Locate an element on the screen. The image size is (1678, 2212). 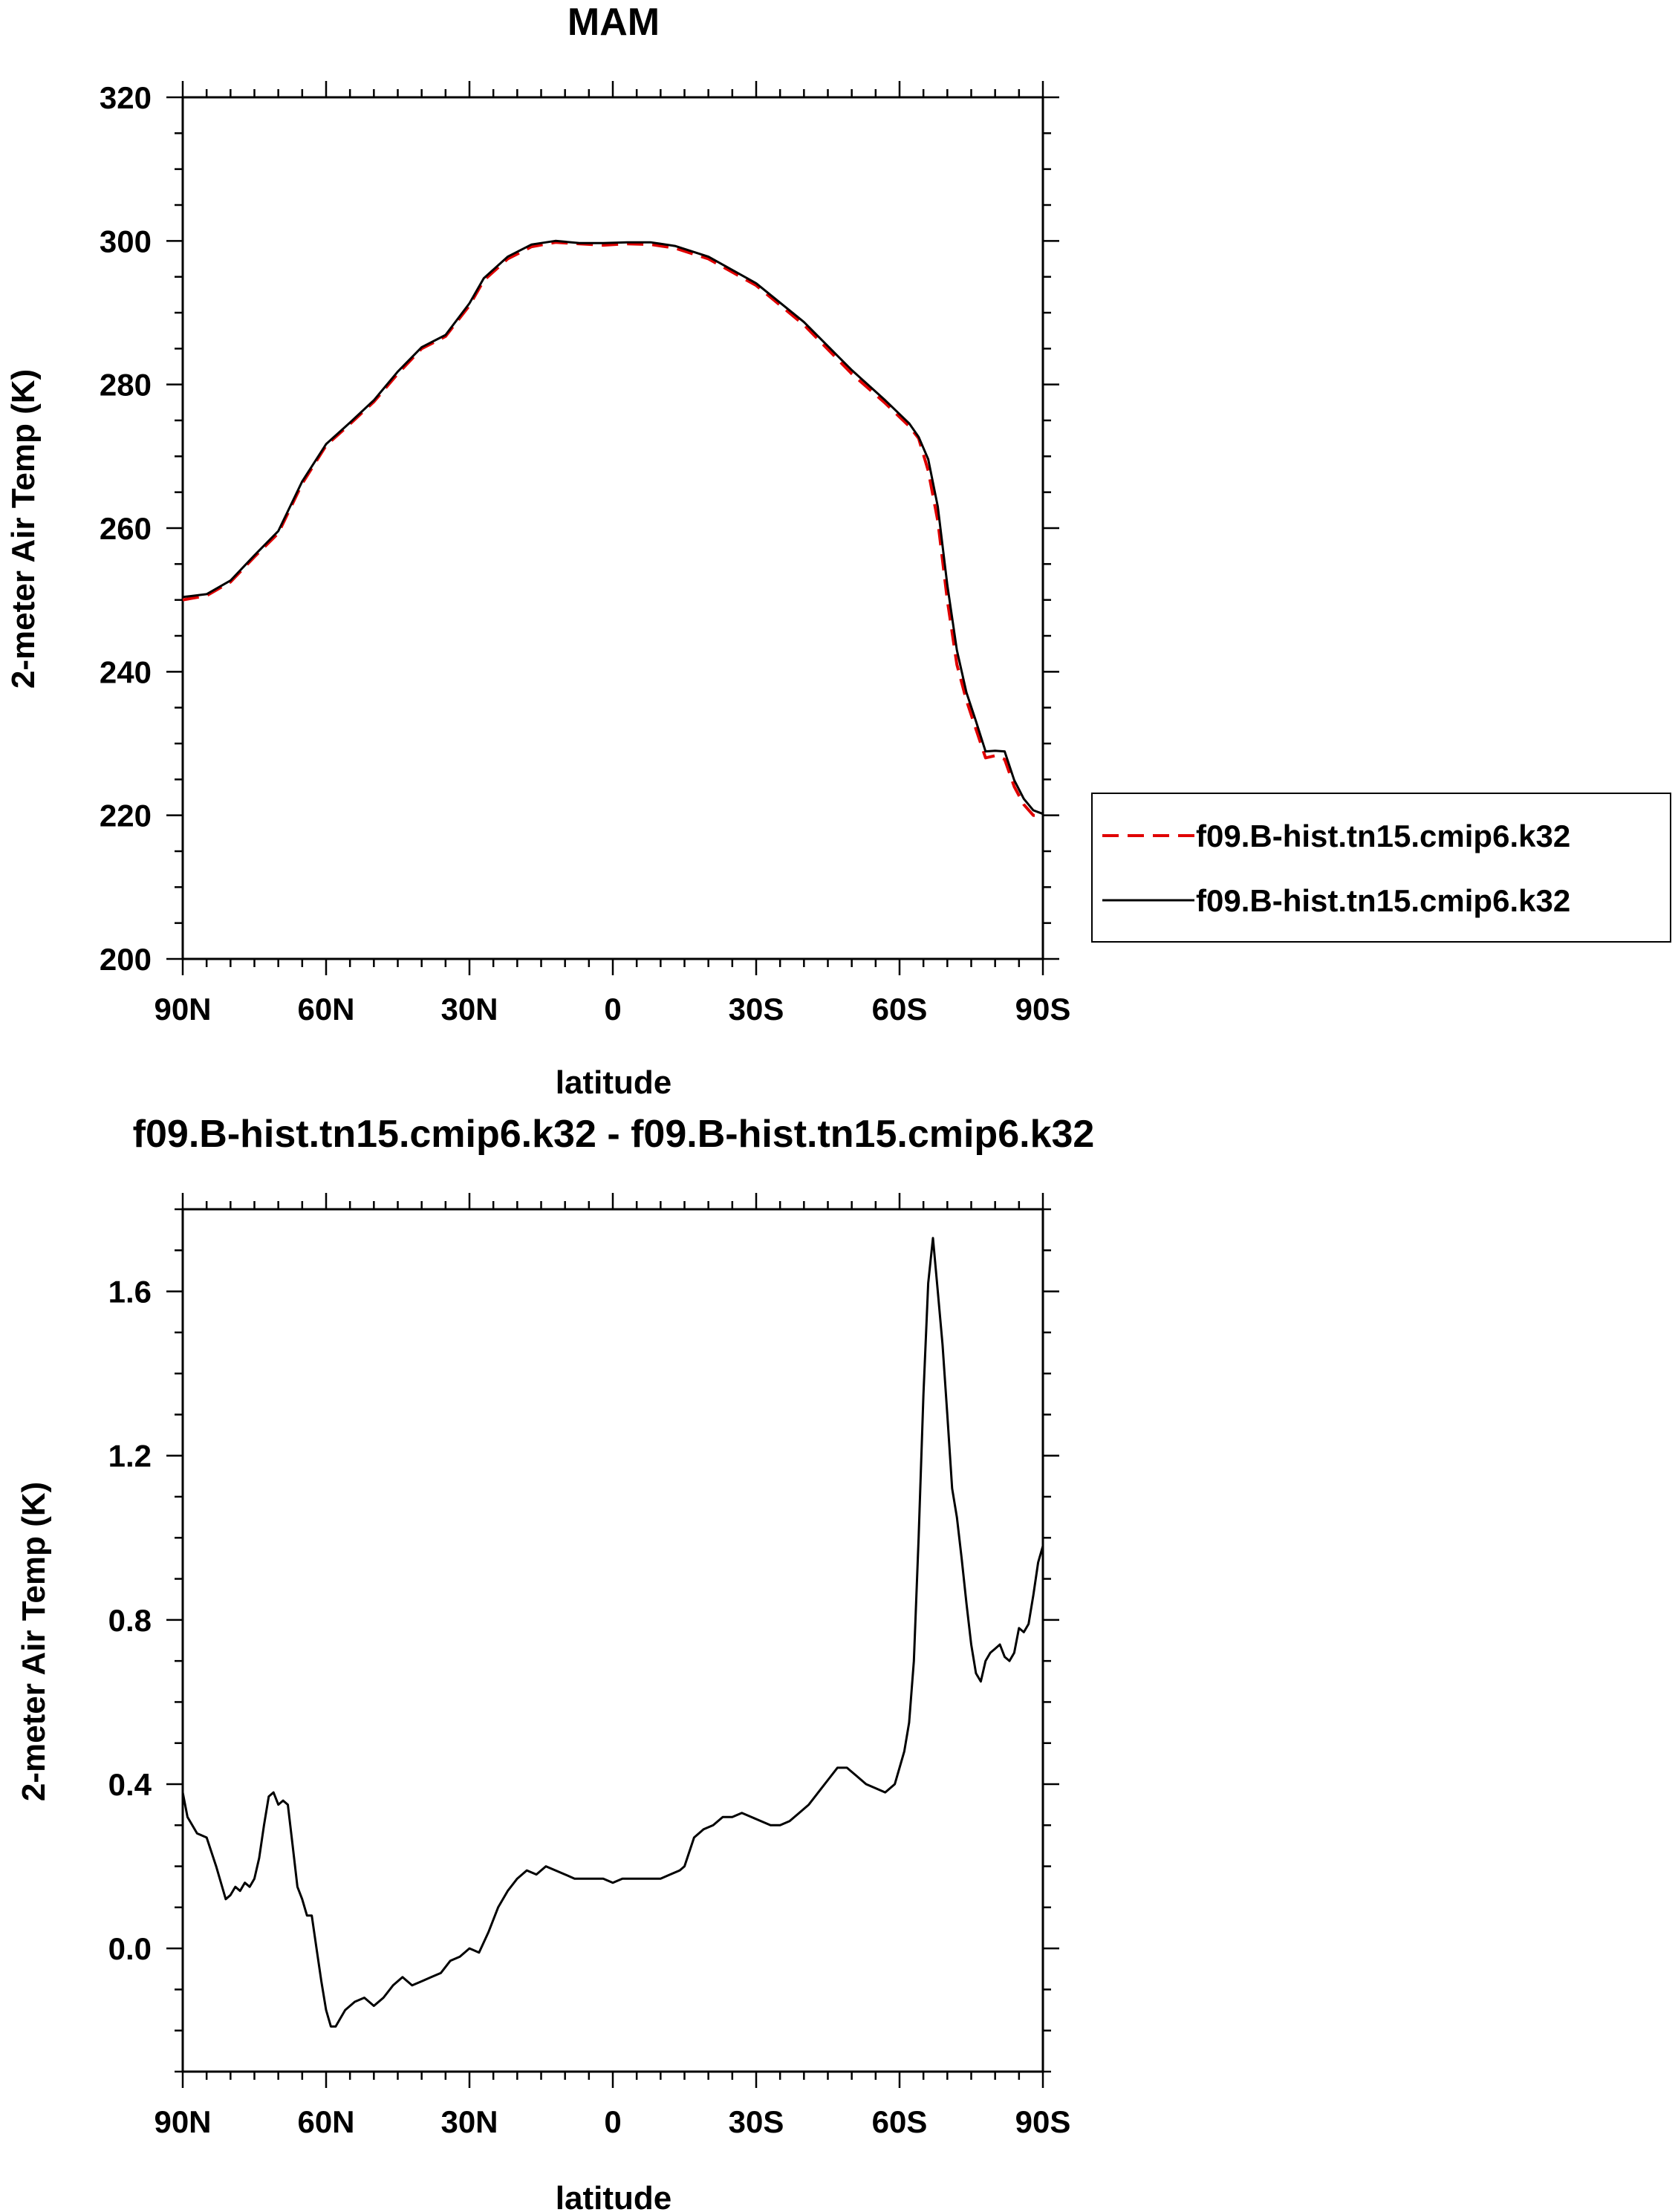
top-x-tick-label: 30N is located at coordinates (469, 1010).